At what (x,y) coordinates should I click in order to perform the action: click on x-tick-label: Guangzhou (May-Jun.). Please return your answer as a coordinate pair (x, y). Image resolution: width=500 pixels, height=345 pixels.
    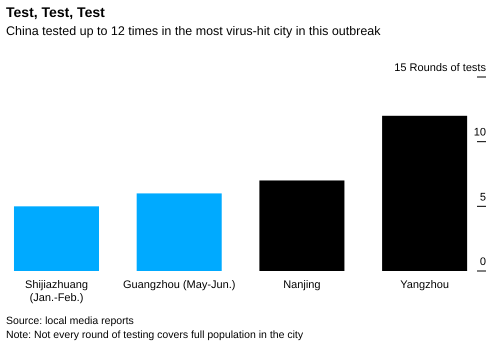
    Looking at the image, I should click on (179, 285).